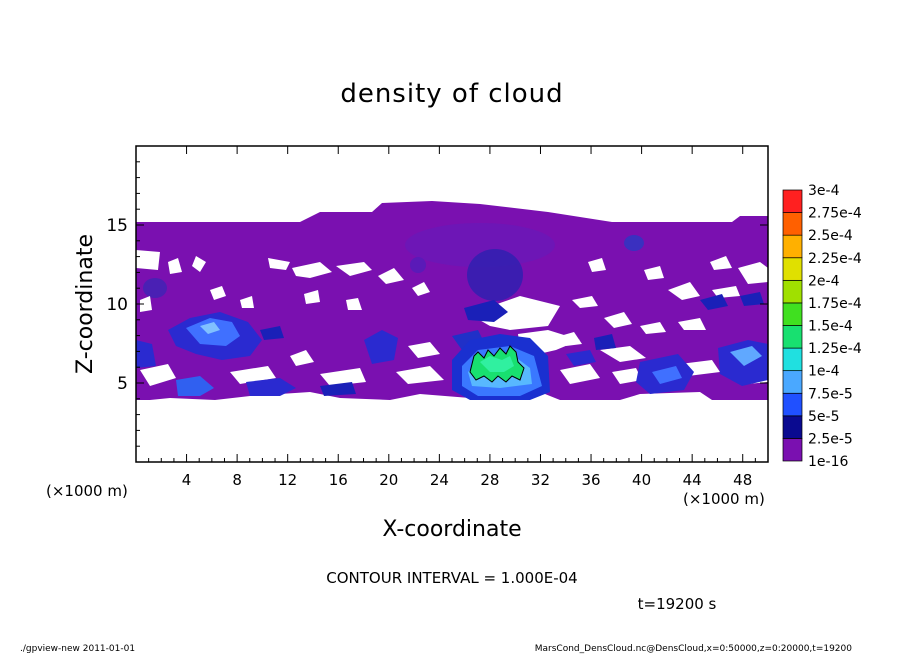  What do you see at coordinates (724, 499) in the screenshot?
I see `x-unit-right: (×1000 m)` at bounding box center [724, 499].